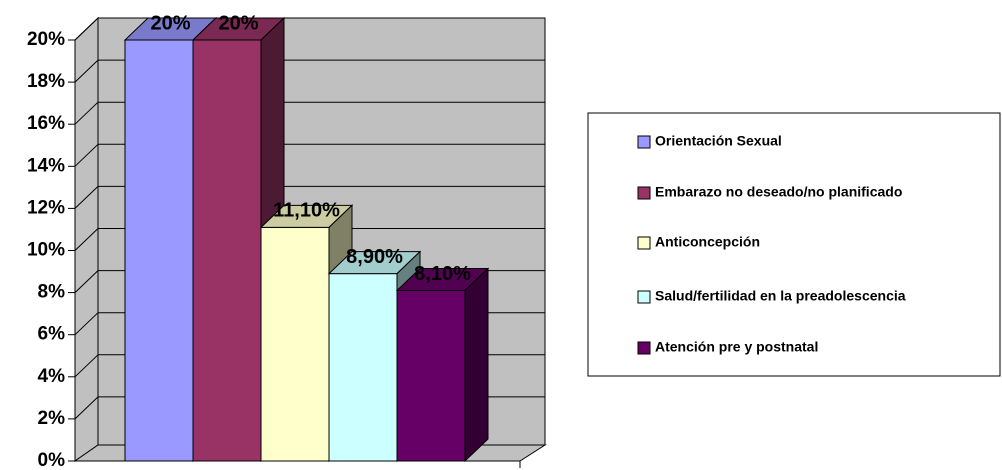  Describe the element at coordinates (442, 274) in the screenshot. I see `data-label: 8,10%` at that location.